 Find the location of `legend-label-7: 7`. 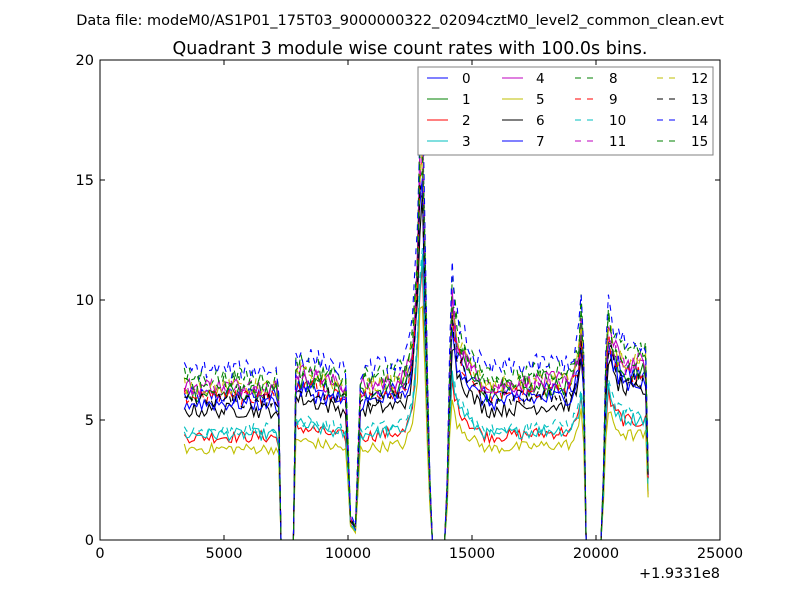

legend-label-7: 7 is located at coordinates (540, 142).